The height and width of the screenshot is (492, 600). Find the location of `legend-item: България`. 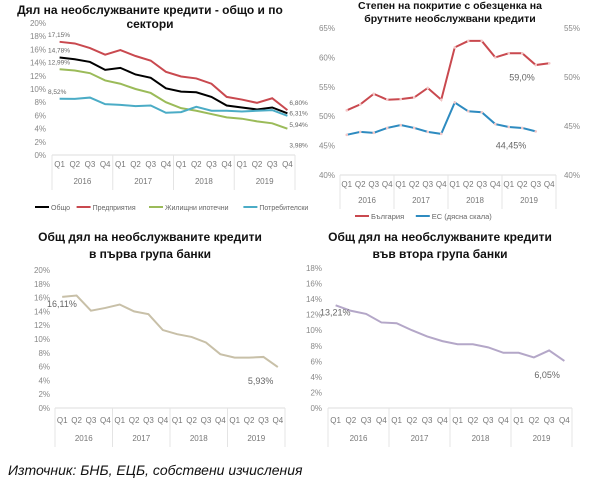

legend-item: България is located at coordinates (387, 216).